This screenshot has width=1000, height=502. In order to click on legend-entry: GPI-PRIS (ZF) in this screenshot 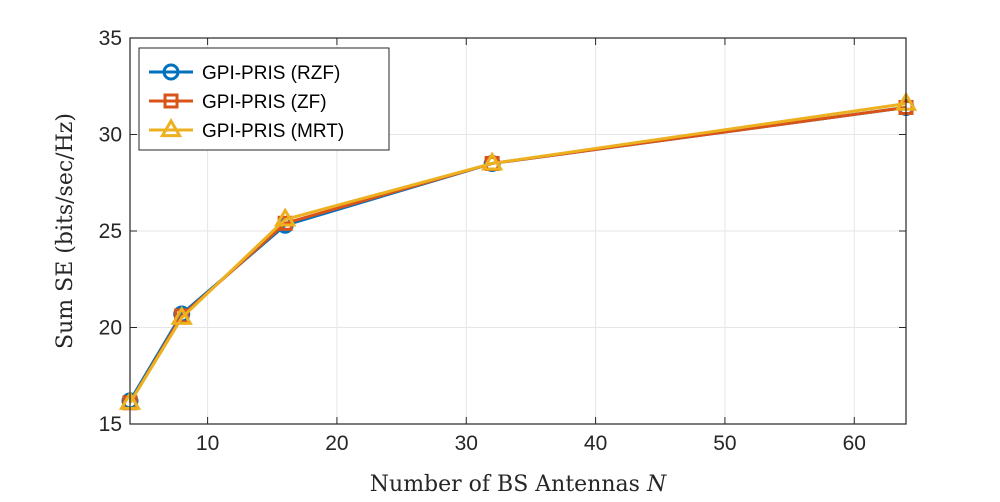, I will do `click(238, 102)`.